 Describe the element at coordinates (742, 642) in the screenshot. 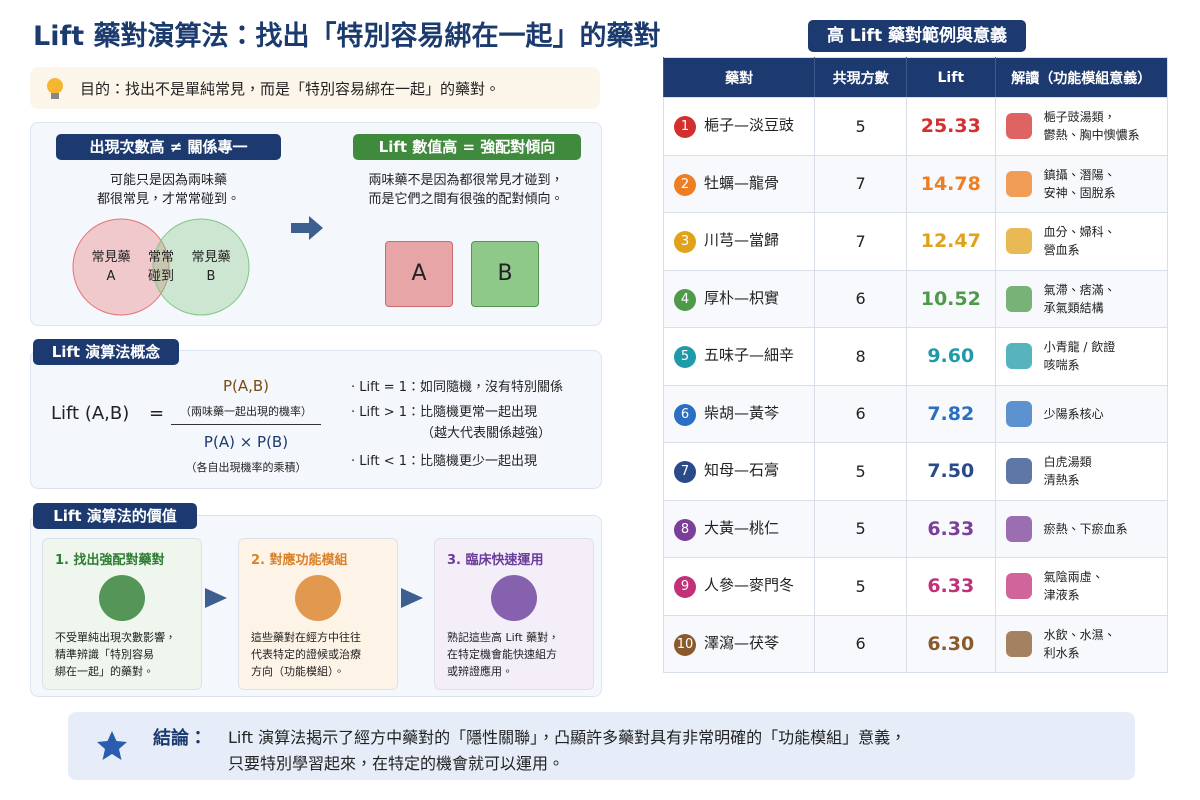

I see `pair-name: 澤瀉—茯苓` at that location.